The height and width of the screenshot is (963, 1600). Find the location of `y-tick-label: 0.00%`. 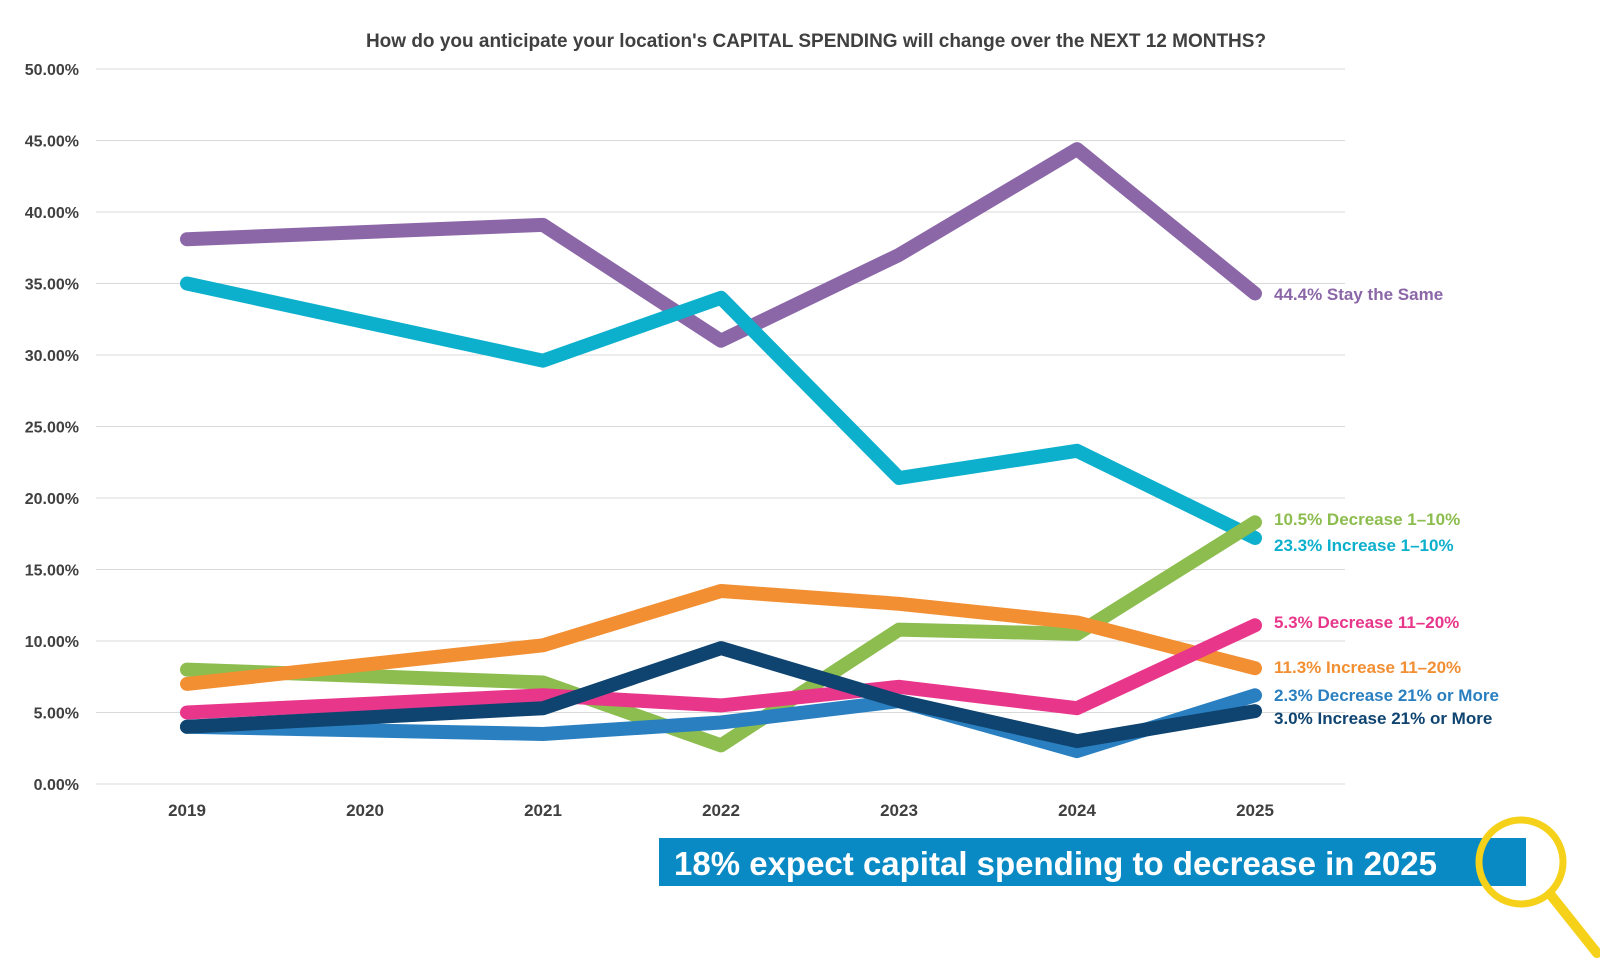

y-tick-label: 0.00% is located at coordinates (56, 785).